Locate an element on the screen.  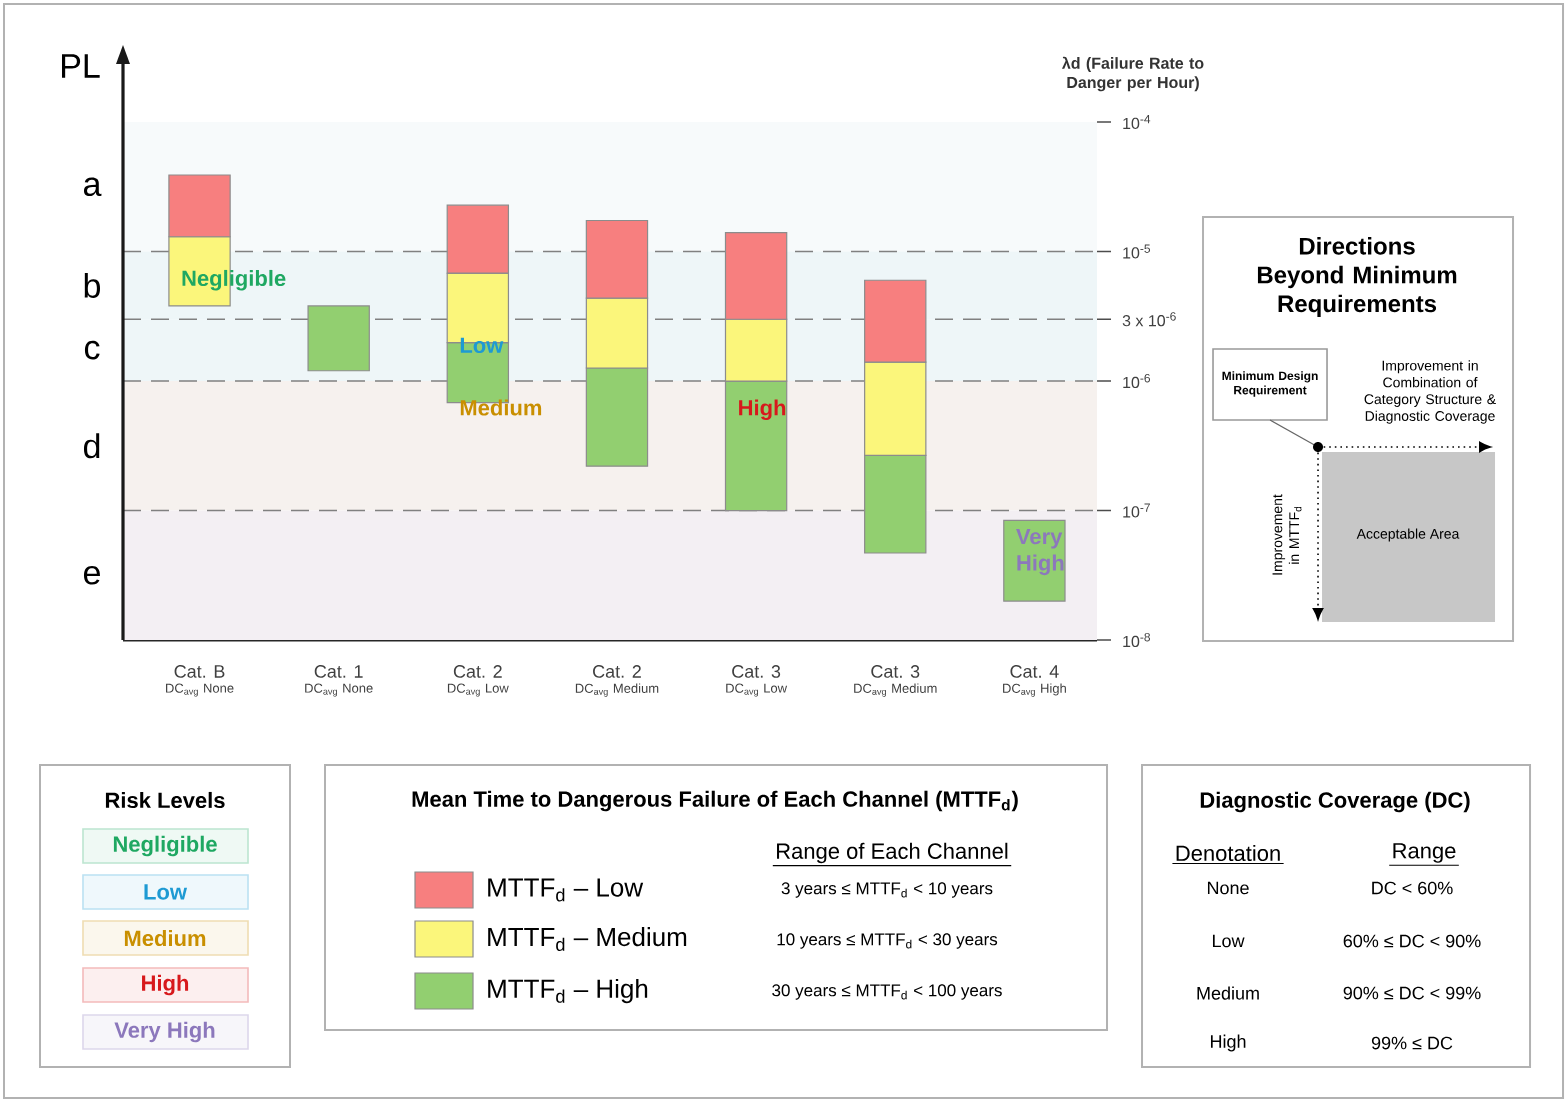
text: 30 years ≤ MTTF$_{d}$ < 100 years is located at coordinates (887, 992).